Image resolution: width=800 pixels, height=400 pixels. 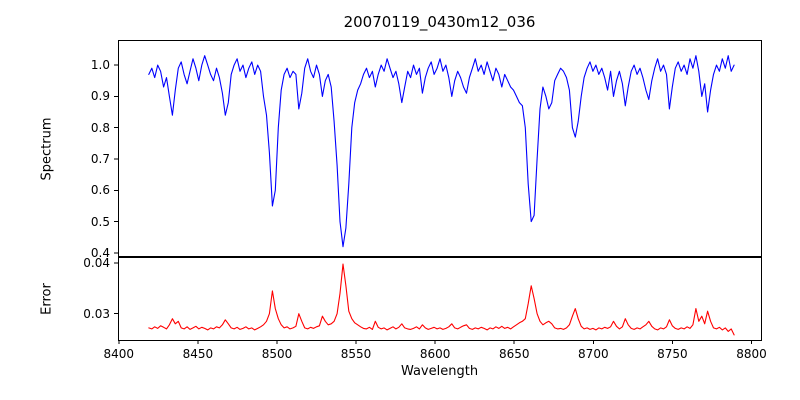 What do you see at coordinates (100, 65) in the screenshot?
I see `spectrum-y-tick-label: 1.0` at bounding box center [100, 65].